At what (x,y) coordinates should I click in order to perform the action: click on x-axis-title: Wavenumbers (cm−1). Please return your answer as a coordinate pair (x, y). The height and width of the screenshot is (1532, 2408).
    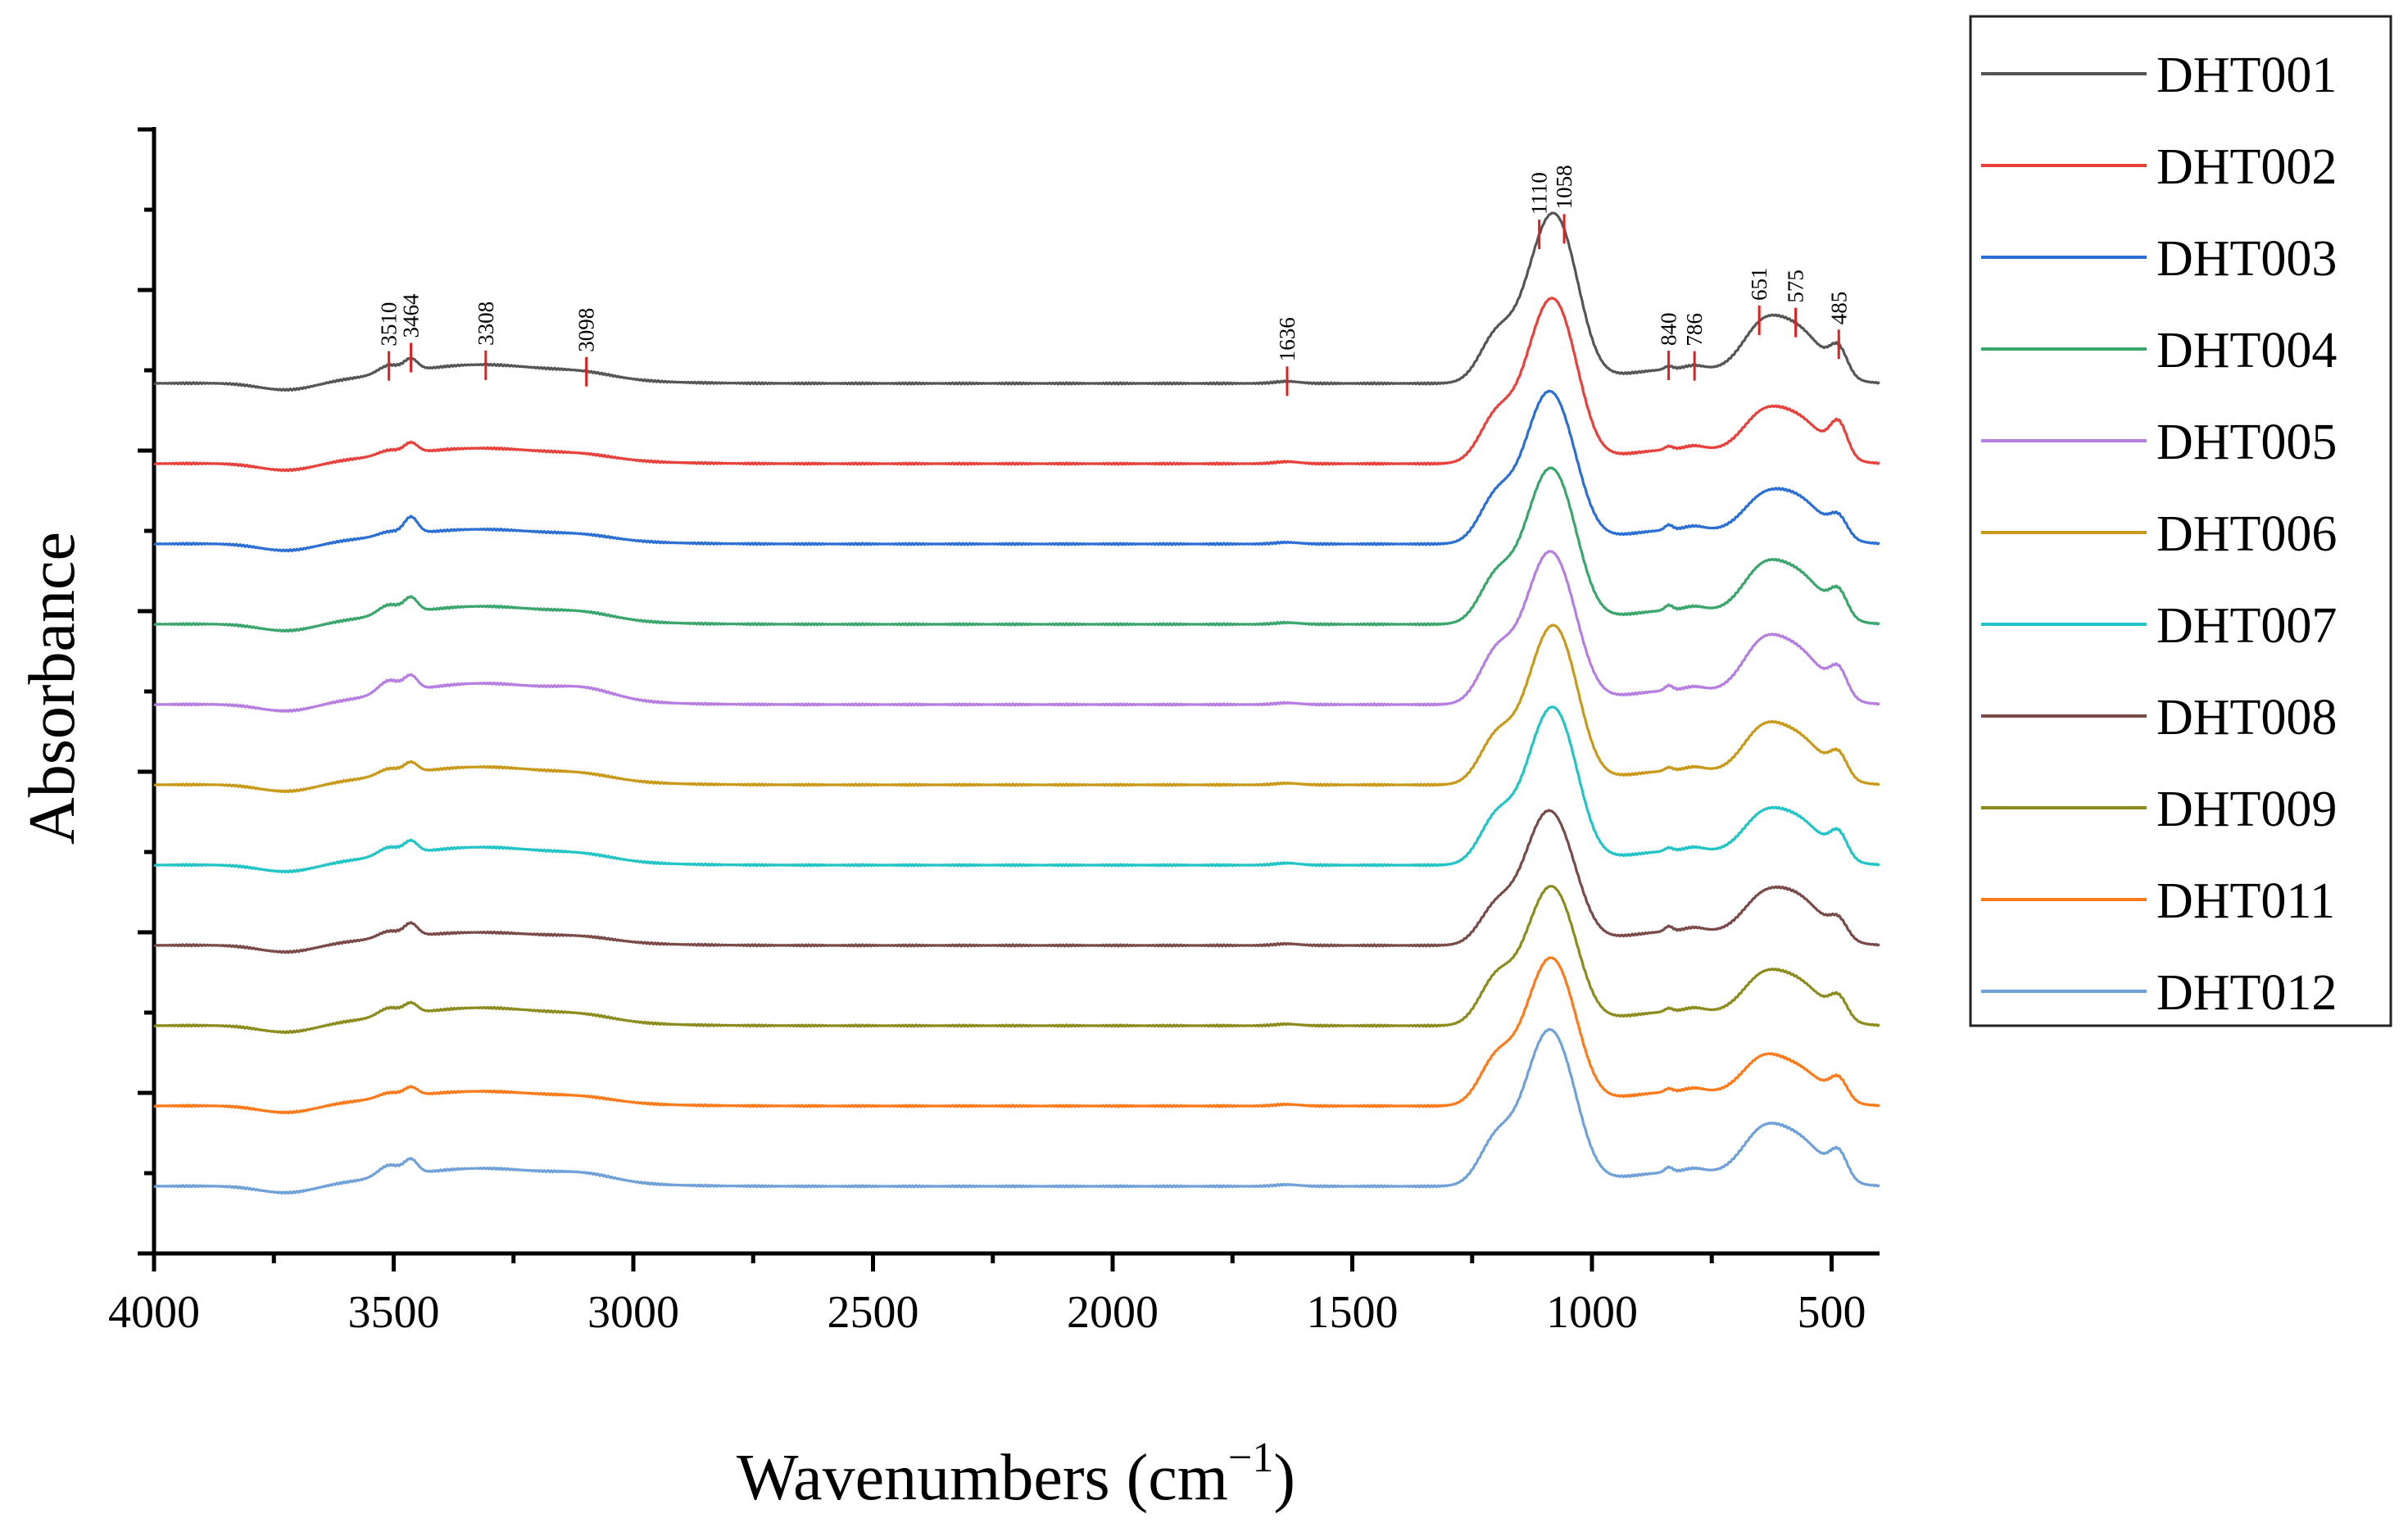
    Looking at the image, I should click on (1016, 1474).